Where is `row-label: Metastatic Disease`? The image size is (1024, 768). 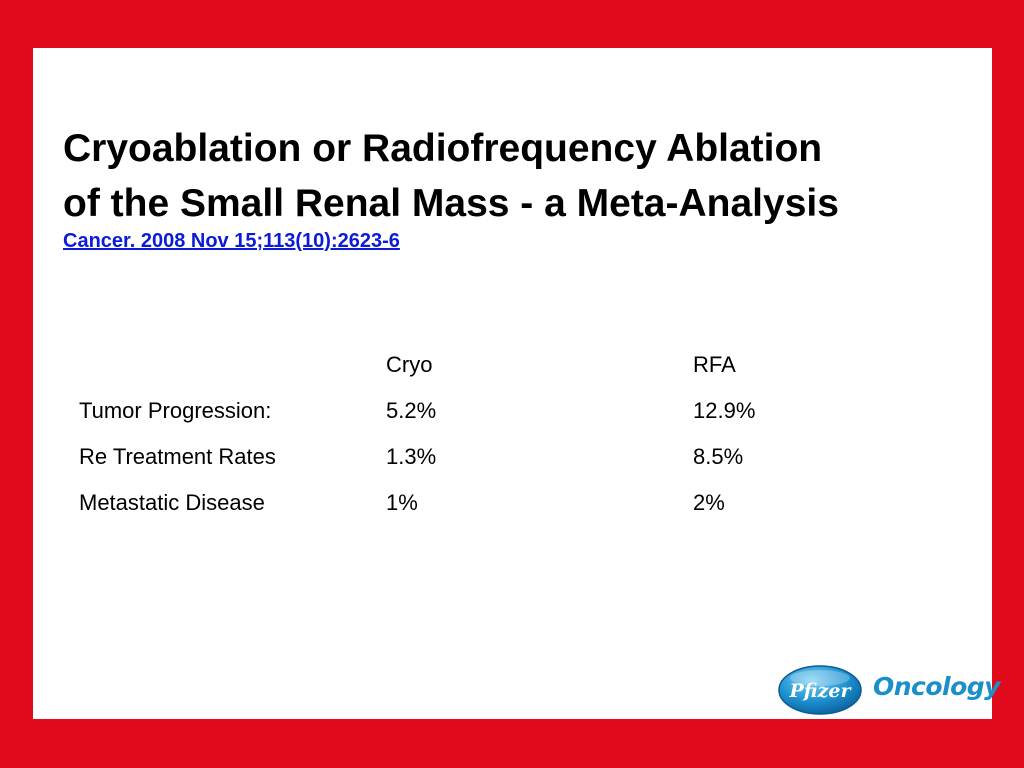 row-label: Metastatic Disease is located at coordinates (172, 502).